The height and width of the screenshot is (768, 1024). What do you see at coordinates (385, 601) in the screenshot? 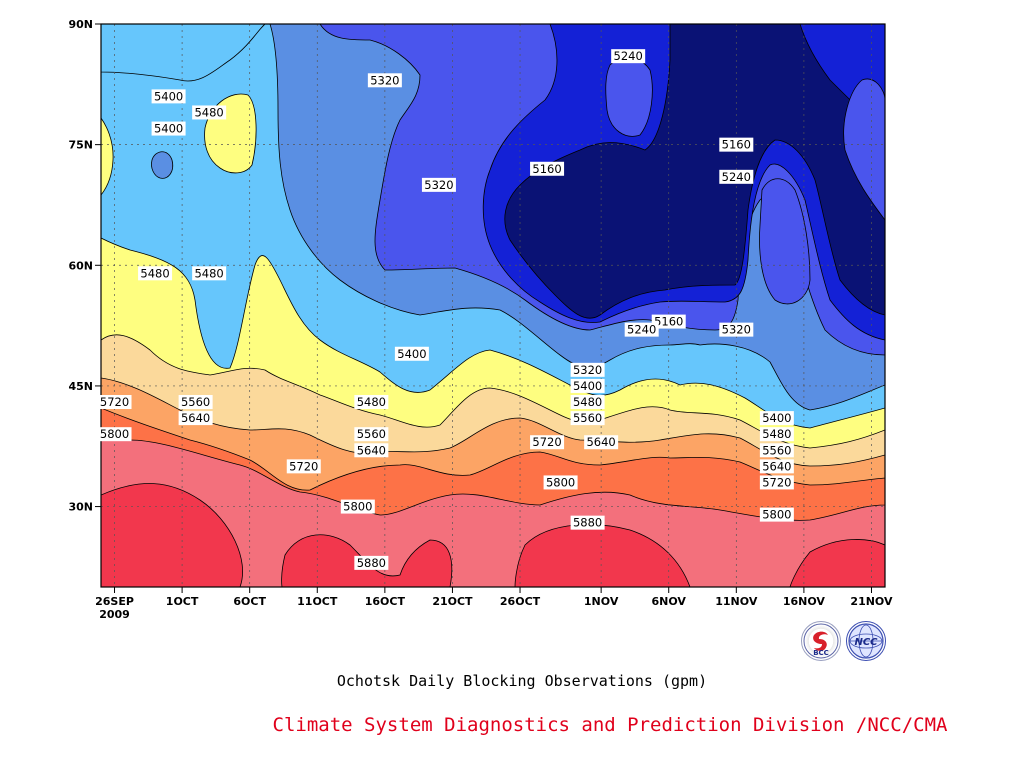
I see `x-tick-label: 16OCT` at bounding box center [385, 601].